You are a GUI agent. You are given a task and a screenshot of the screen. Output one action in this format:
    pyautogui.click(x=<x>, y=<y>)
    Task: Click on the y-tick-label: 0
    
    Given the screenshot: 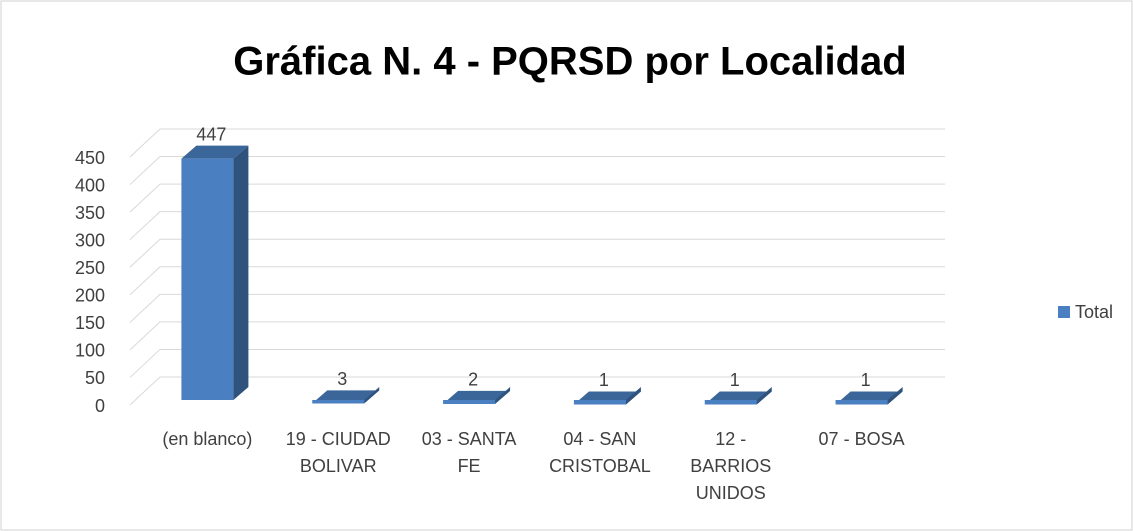 What is the action you would take?
    pyautogui.click(x=100, y=406)
    